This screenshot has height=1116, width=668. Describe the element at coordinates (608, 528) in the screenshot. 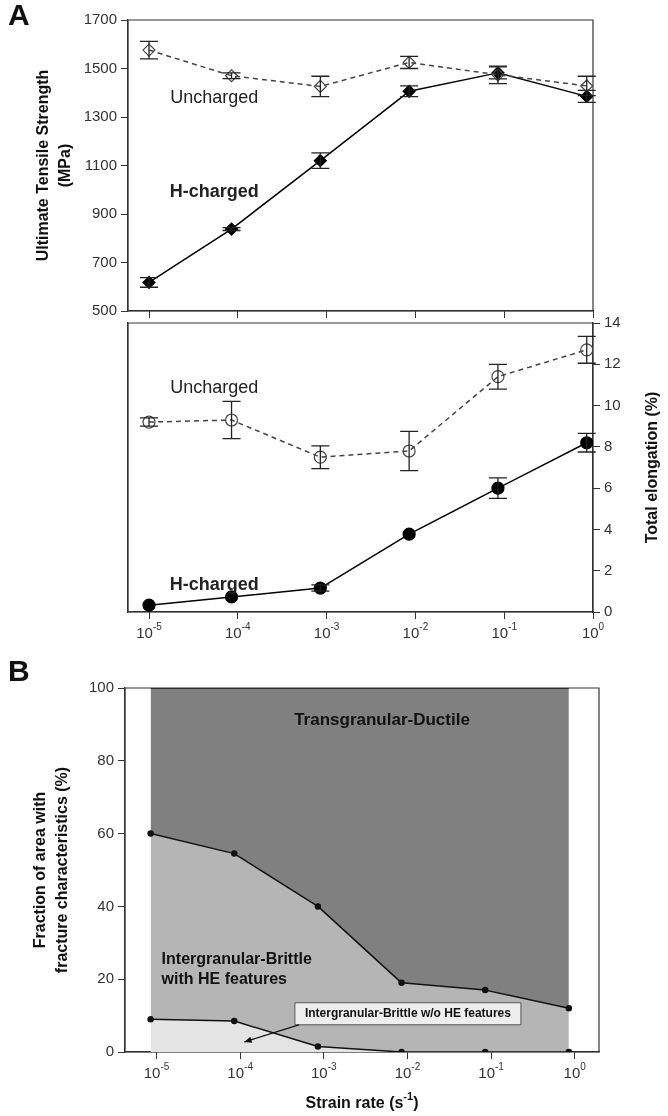

I see `y2-tick-label: 4` at that location.